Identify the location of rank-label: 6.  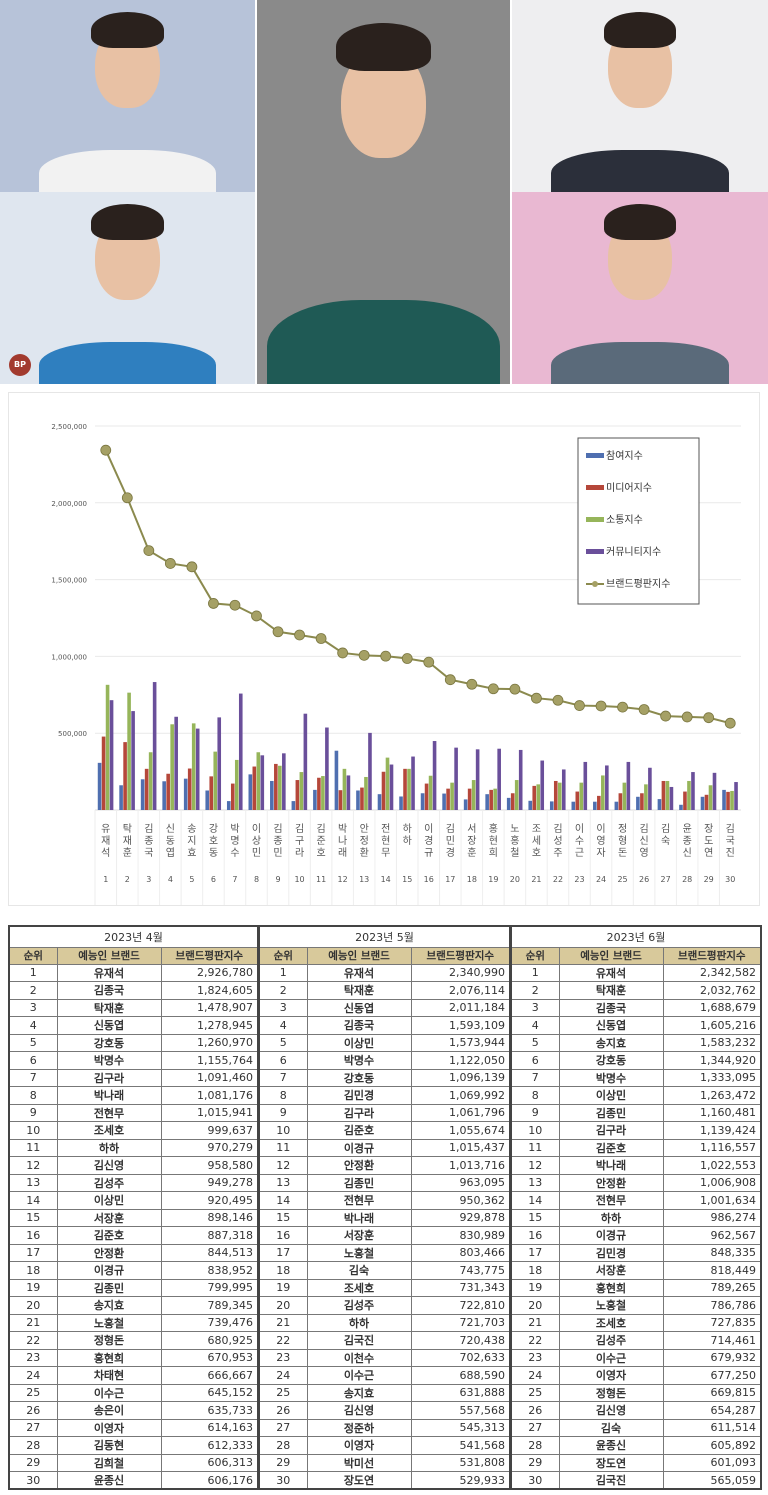
(213, 879).